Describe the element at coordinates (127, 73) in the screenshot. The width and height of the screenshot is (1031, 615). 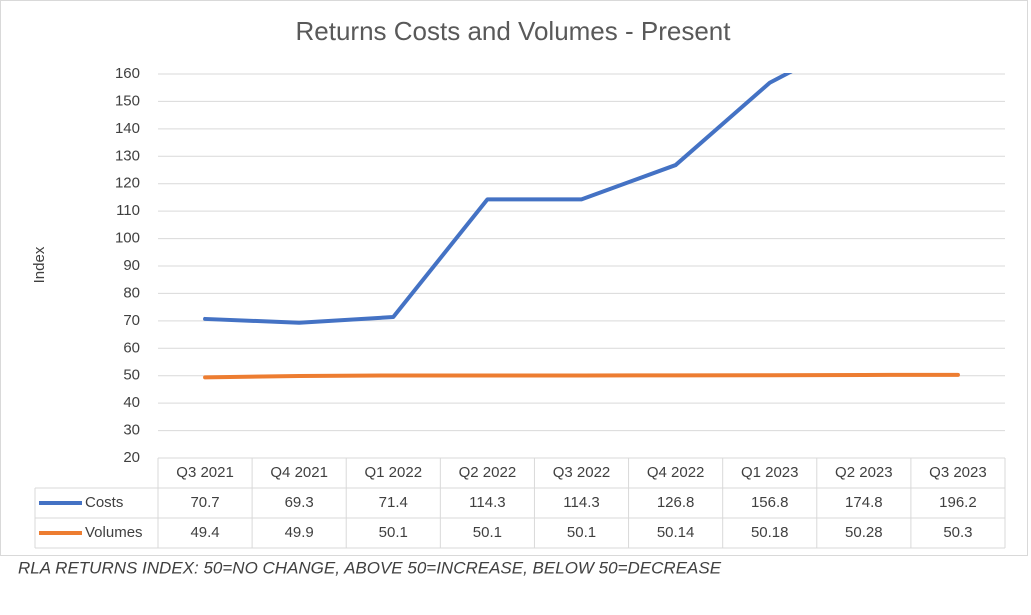
I see `y-tick-label: 160` at that location.